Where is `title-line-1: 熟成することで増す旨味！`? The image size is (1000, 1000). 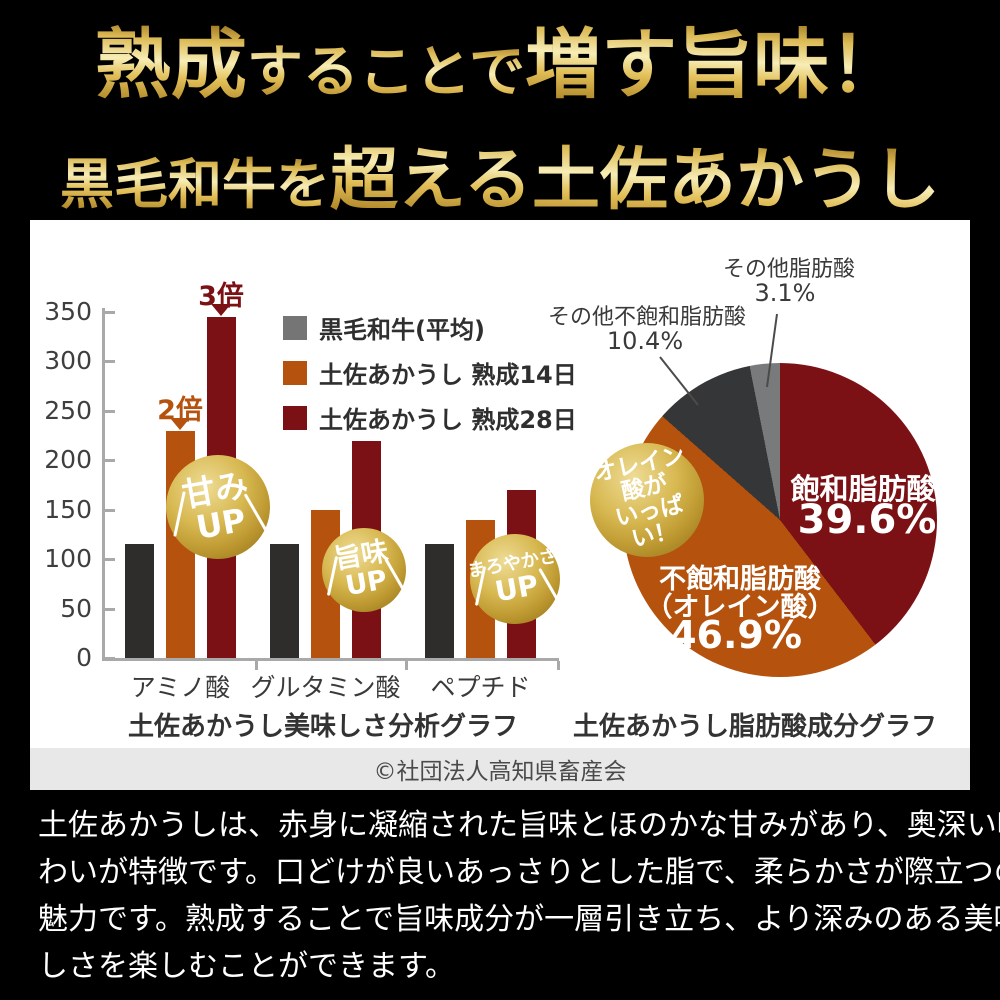 title-line-1: 熟成することで増す旨味！ is located at coordinates (500, 75).